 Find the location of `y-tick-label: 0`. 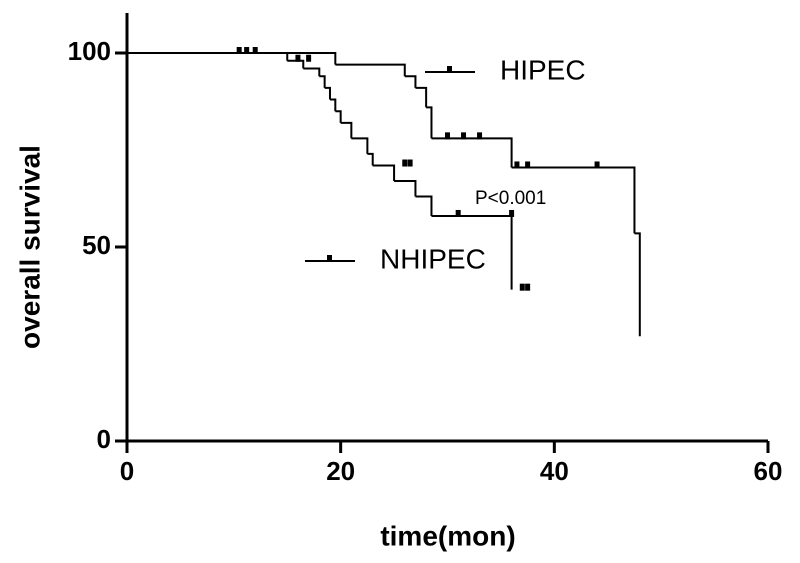

y-tick-label: 0 is located at coordinates (104, 439).